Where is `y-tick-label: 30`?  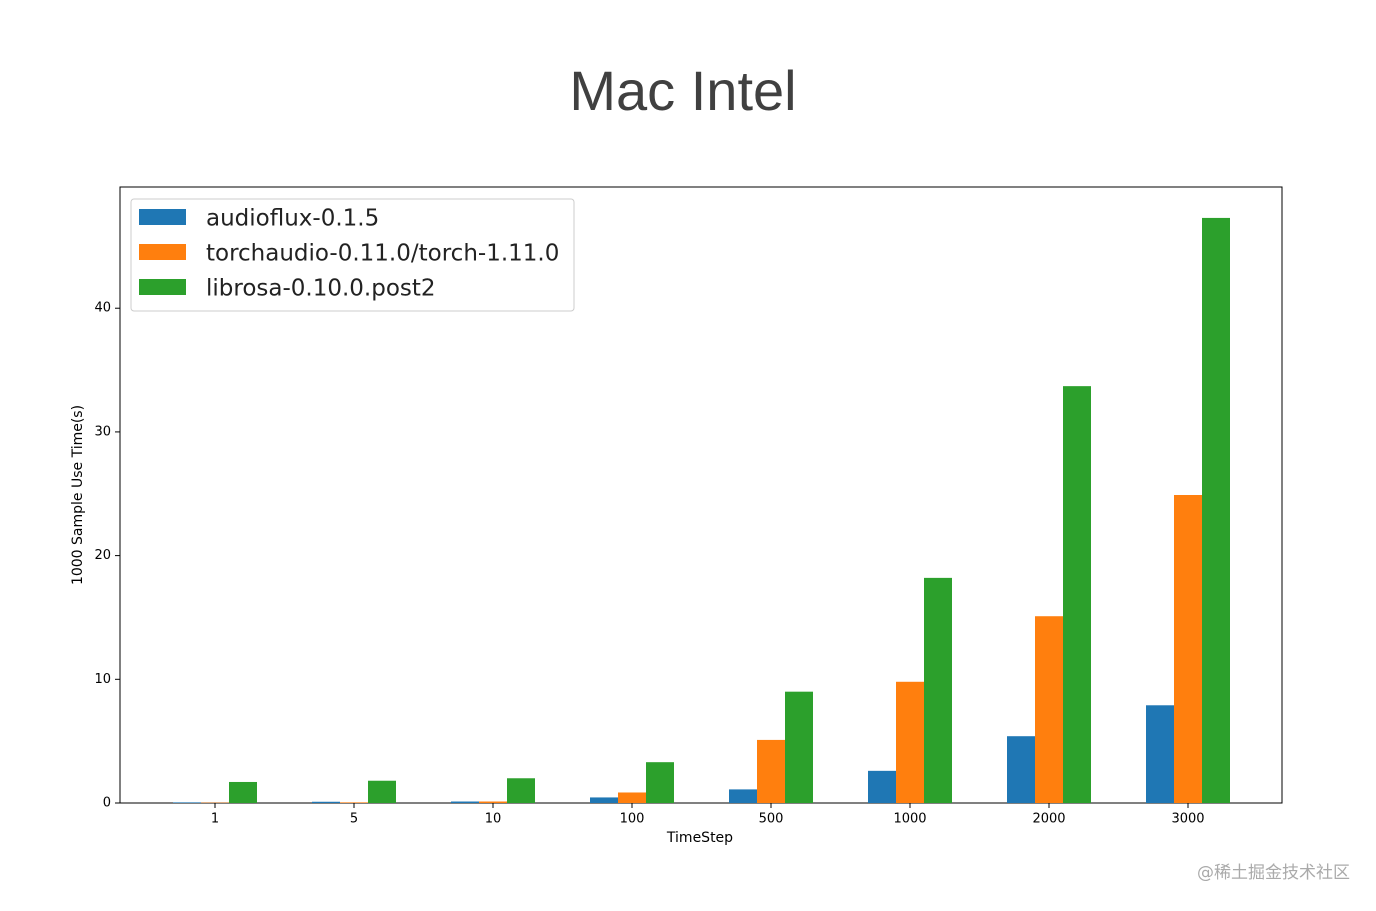
y-tick-label: 30 is located at coordinates (102, 431).